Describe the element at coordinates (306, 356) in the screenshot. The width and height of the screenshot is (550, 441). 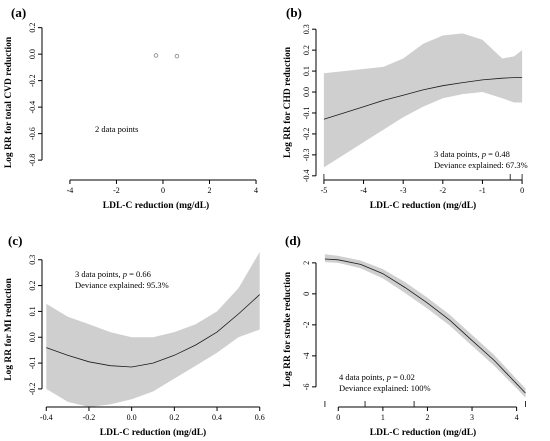
I see `y-tick-label: -4` at that location.